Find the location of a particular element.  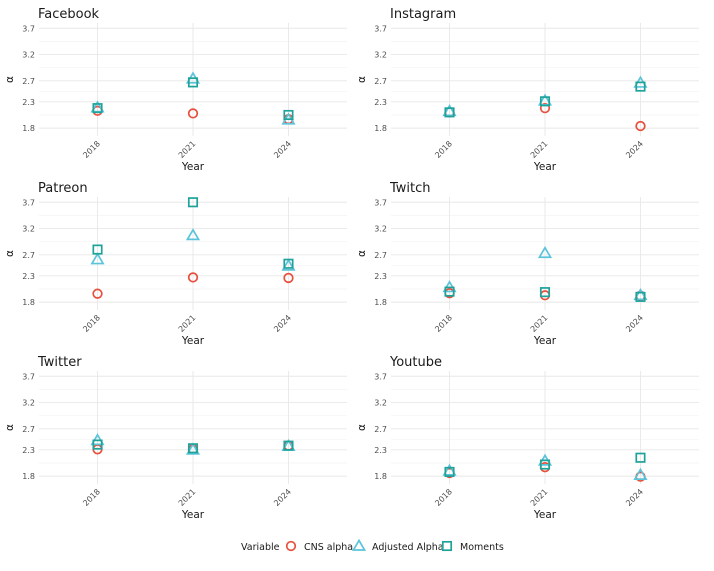

panel-title: Twitter is located at coordinates (59, 362).